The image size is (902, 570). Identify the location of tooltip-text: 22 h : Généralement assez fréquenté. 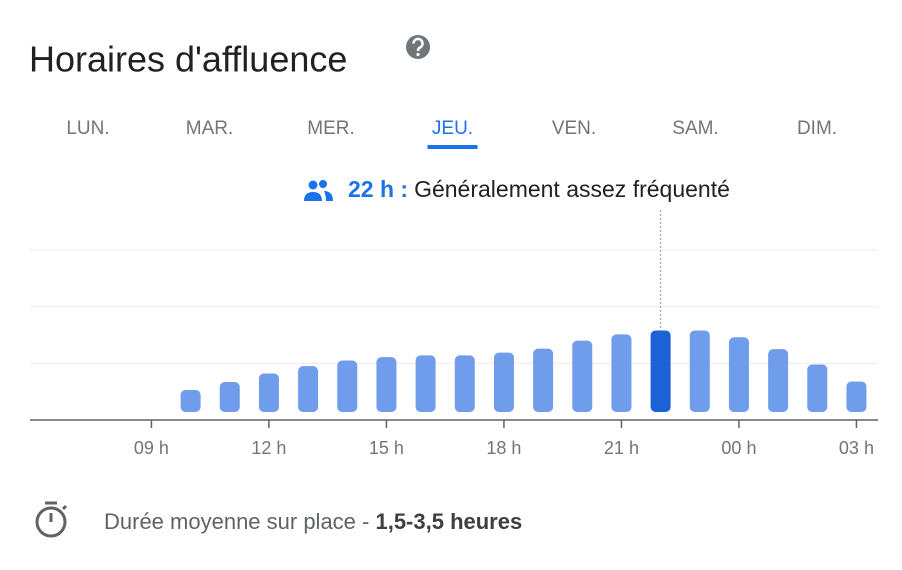
(539, 189).